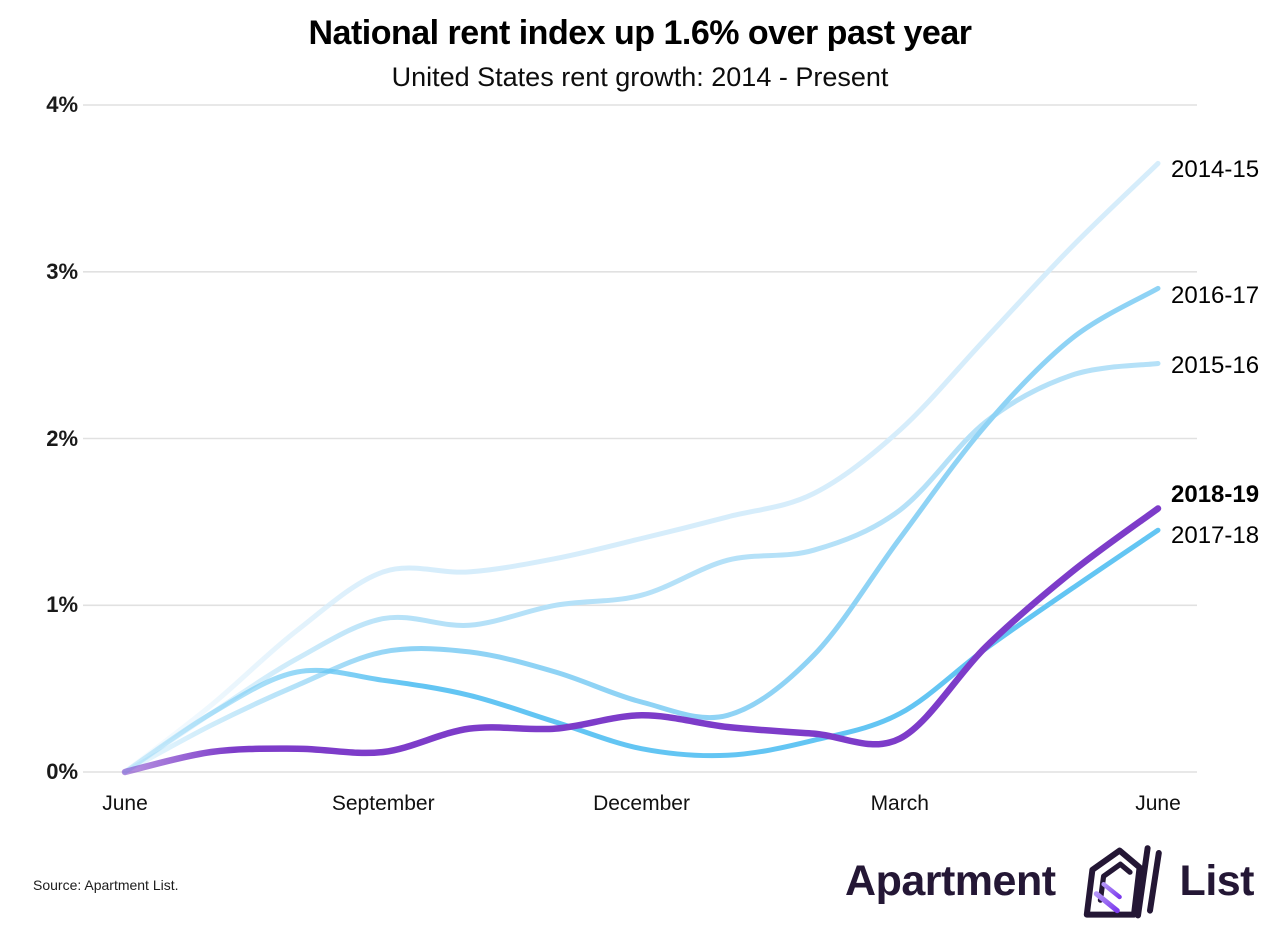 The image size is (1280, 925). Describe the element at coordinates (950, 880) in the screenshot. I see `logo-word-apartment: Apartment` at that location.